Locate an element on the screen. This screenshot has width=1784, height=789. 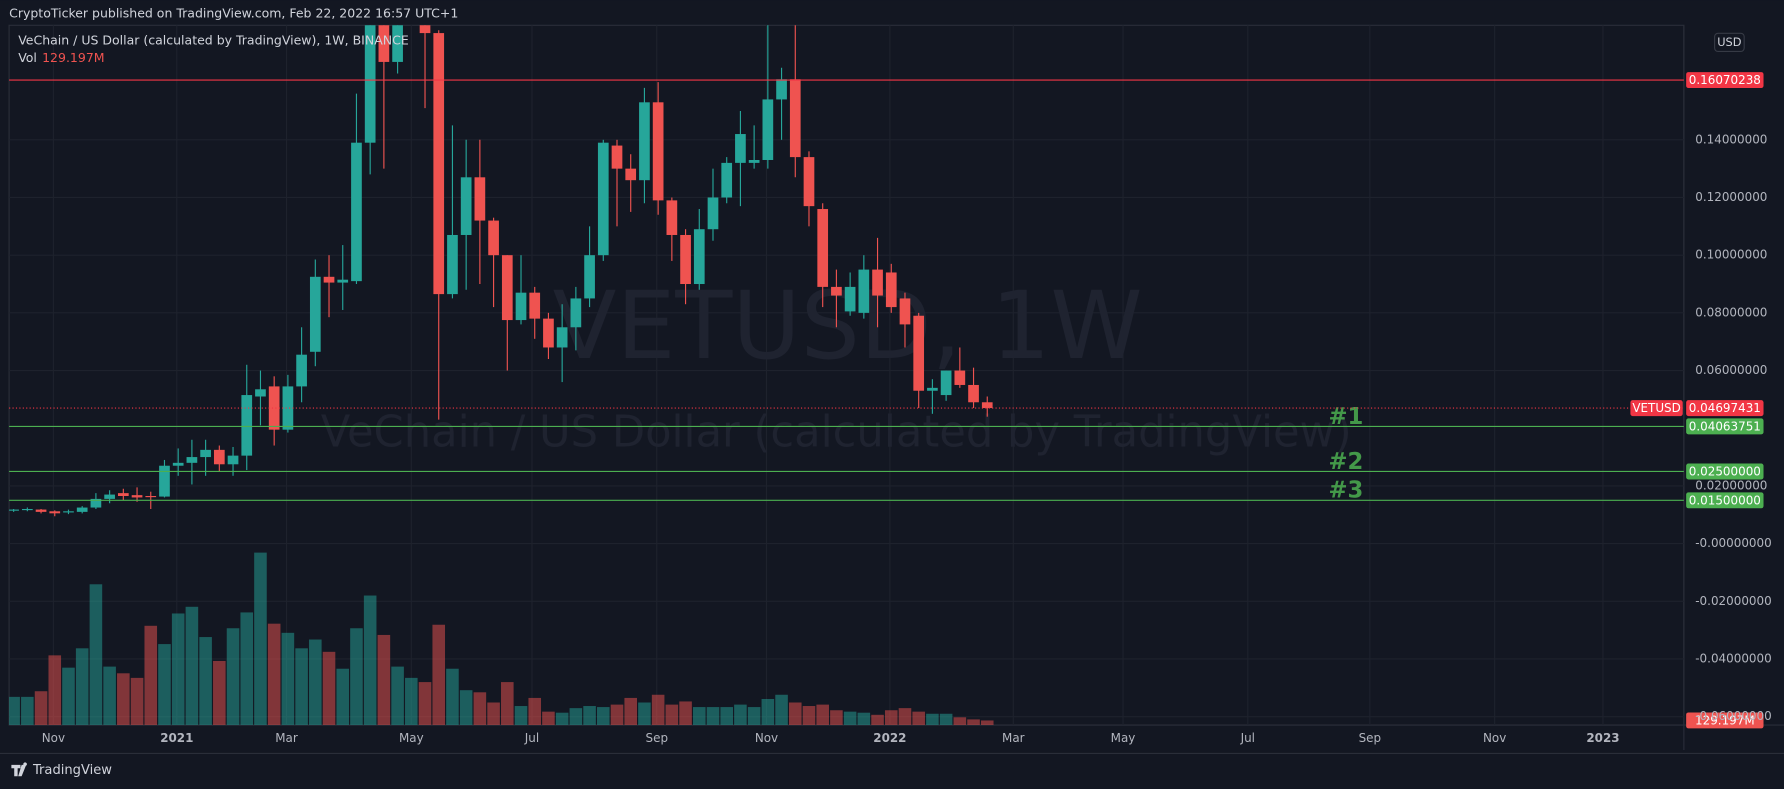
x-tick-label: Sep is located at coordinates (657, 738).